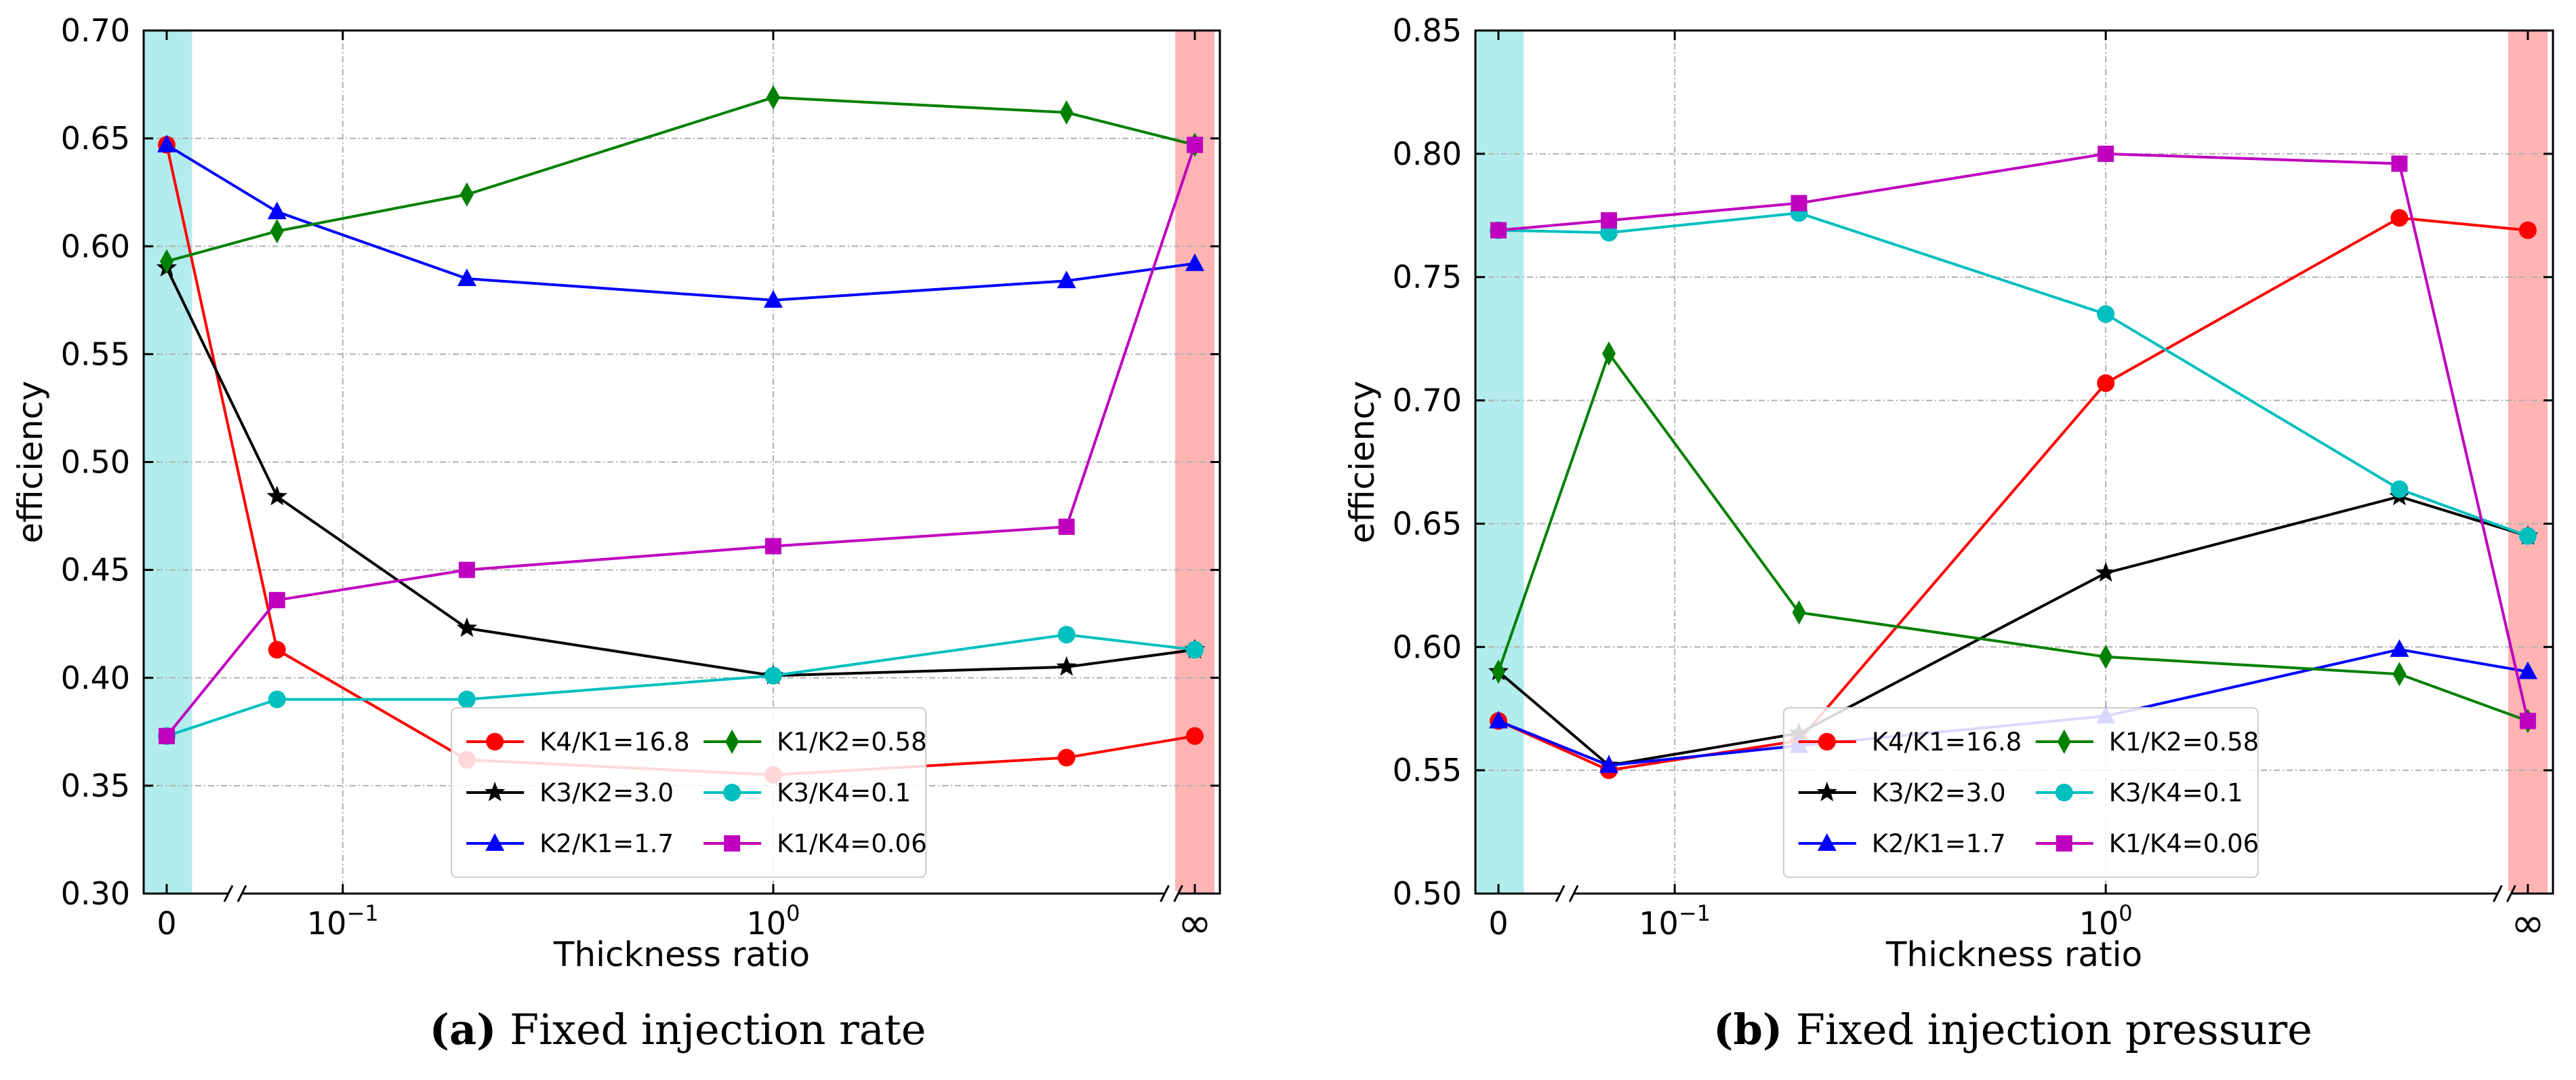 The height and width of the screenshot is (1080, 2576). What do you see at coordinates (1195, 462) in the screenshot?
I see `shaded-region-infinity` at bounding box center [1195, 462].